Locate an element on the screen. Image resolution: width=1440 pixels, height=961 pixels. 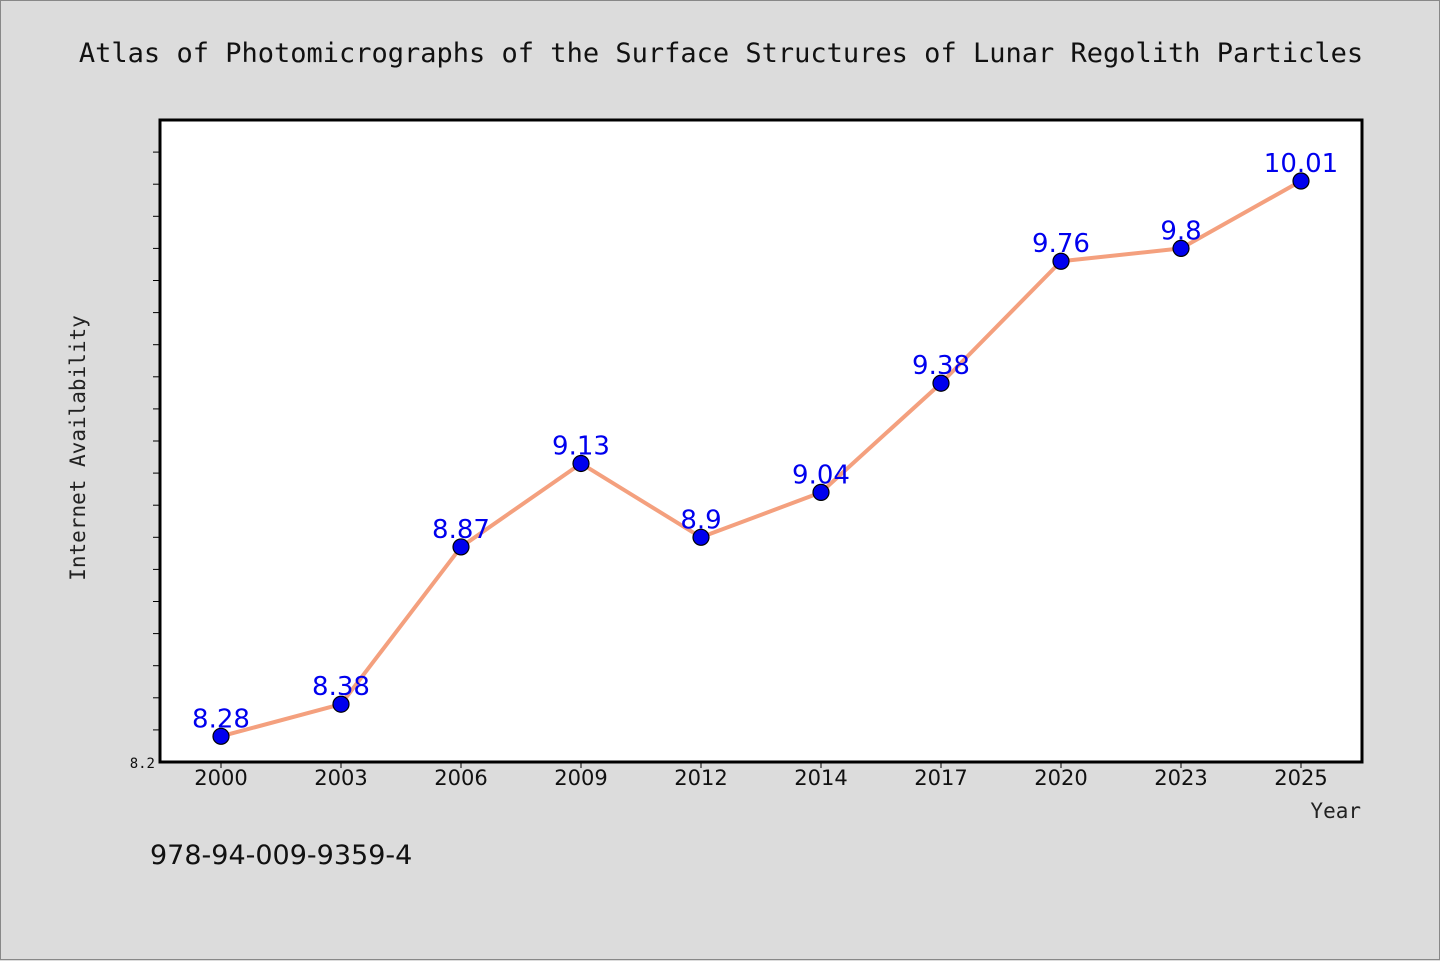
y-axis-ticks: 8.2 is located at coordinates (145, 461).